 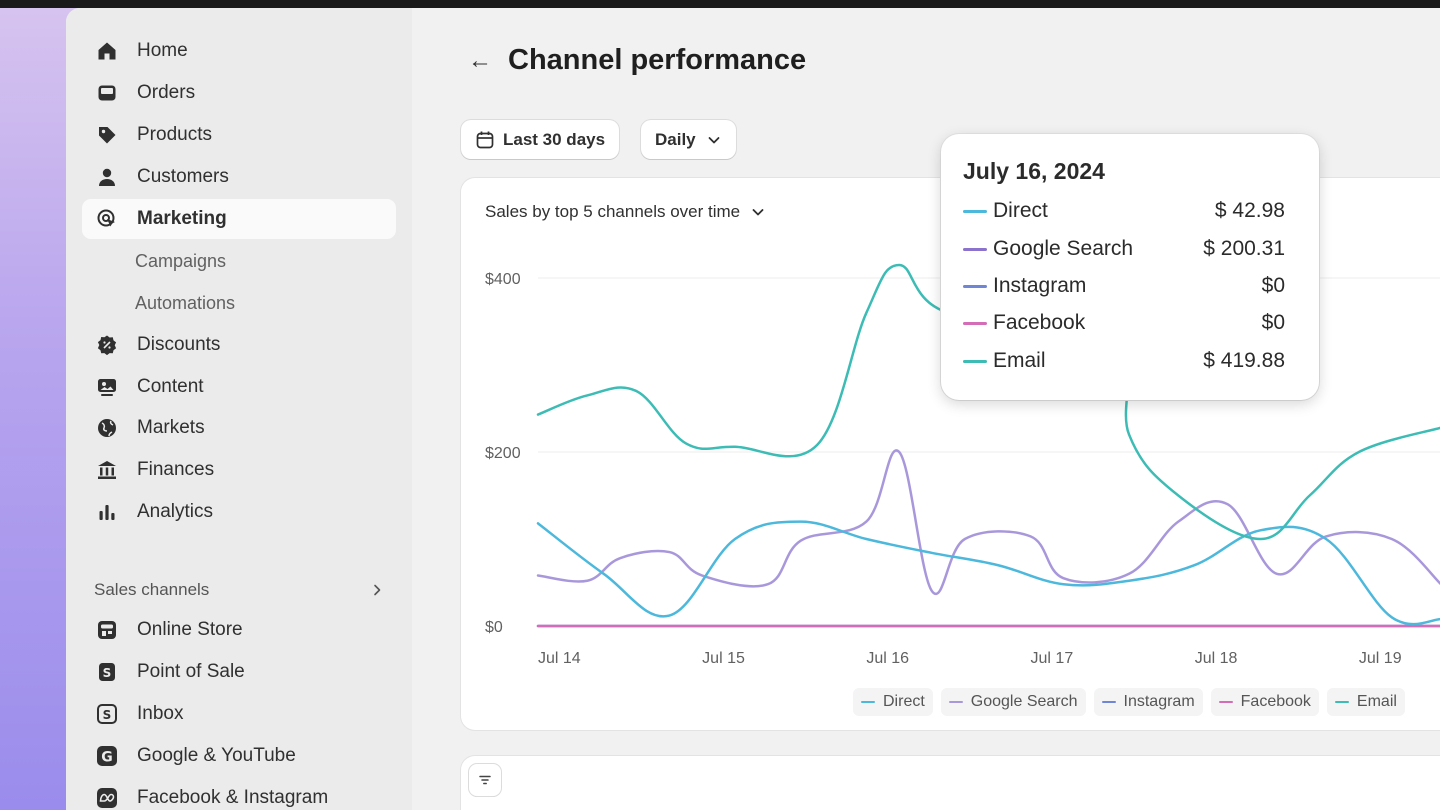 What do you see at coordinates (1124, 211) in the screenshot?
I see `tooltip-row-direct: Direct $ 42.98` at bounding box center [1124, 211].